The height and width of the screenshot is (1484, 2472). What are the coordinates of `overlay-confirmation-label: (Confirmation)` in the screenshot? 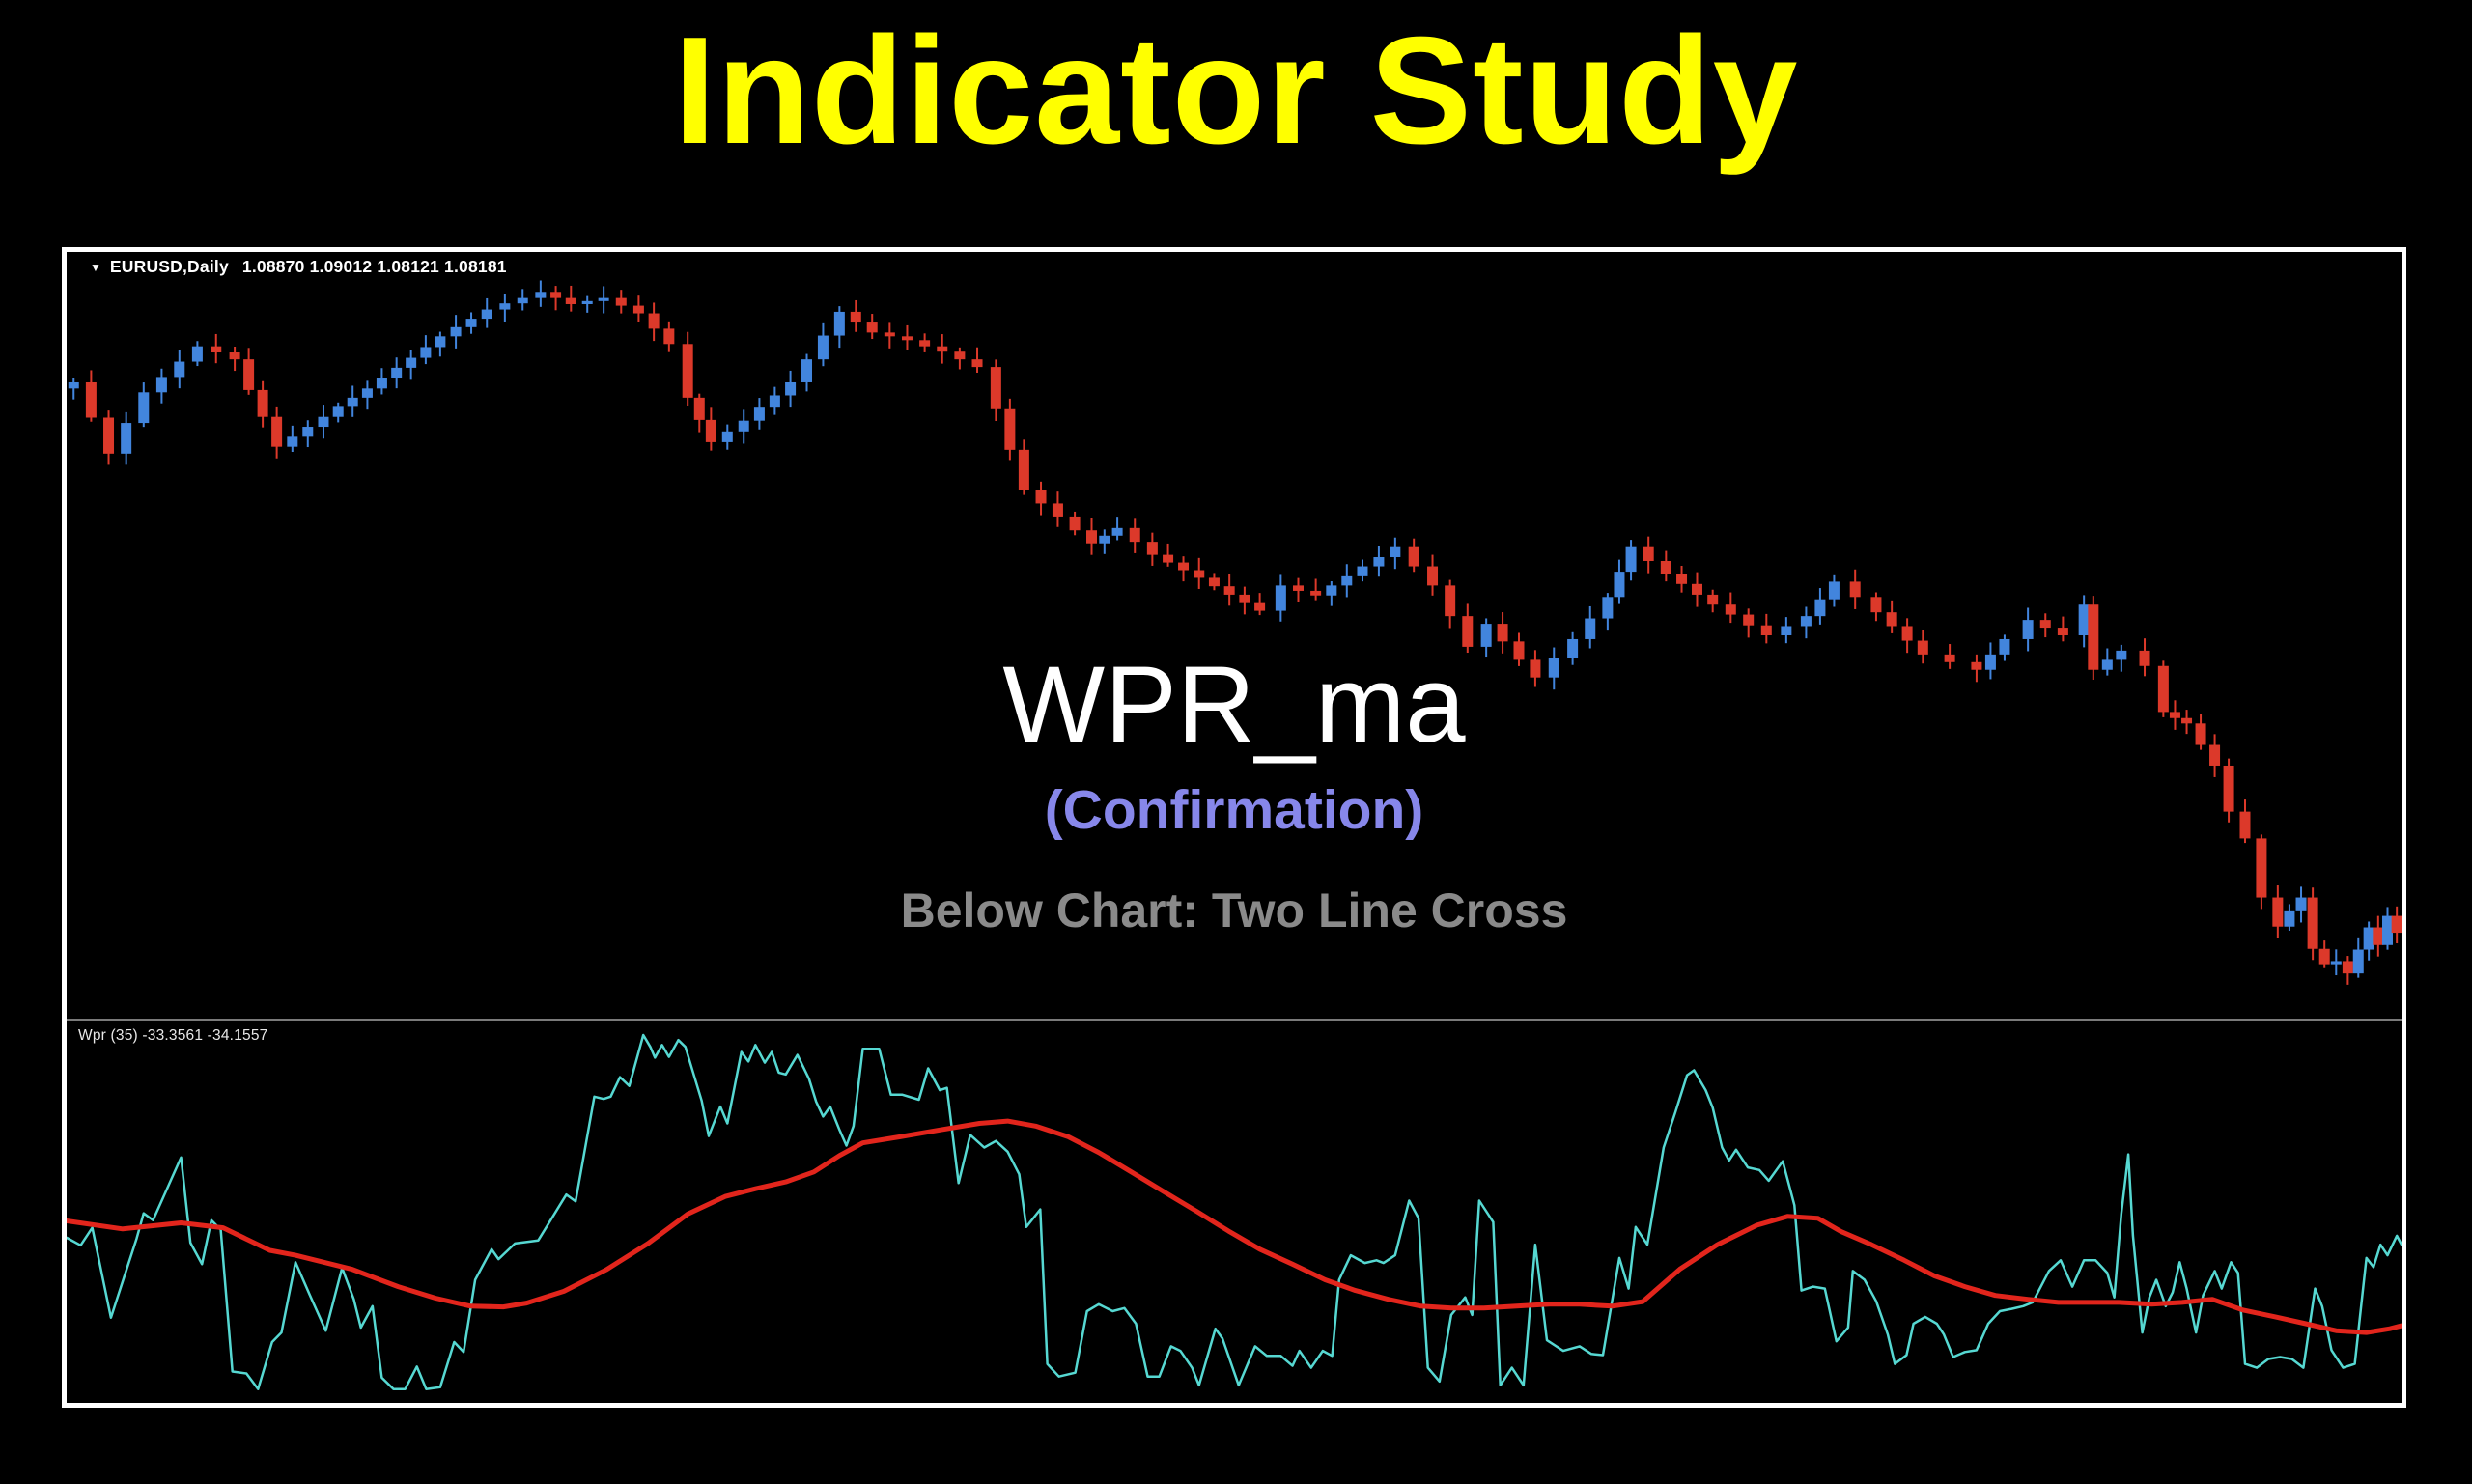 It's located at (1234, 810).